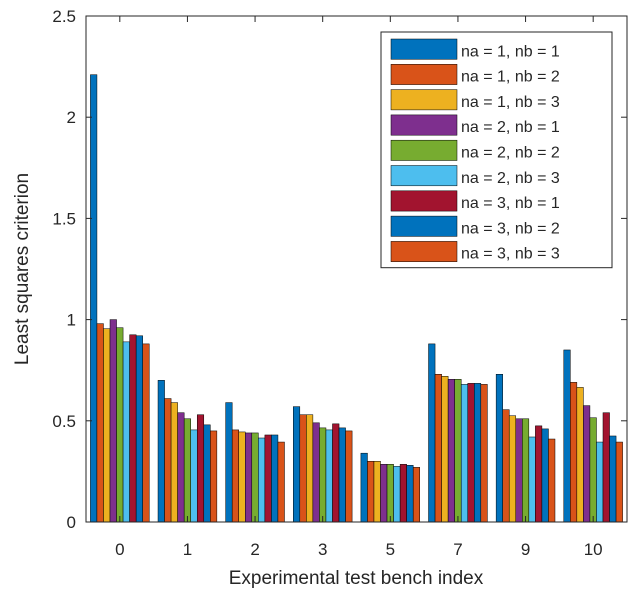  What do you see at coordinates (510, 77) in the screenshot?
I see `legend-label-2: na = 1, nb = 2` at bounding box center [510, 77].